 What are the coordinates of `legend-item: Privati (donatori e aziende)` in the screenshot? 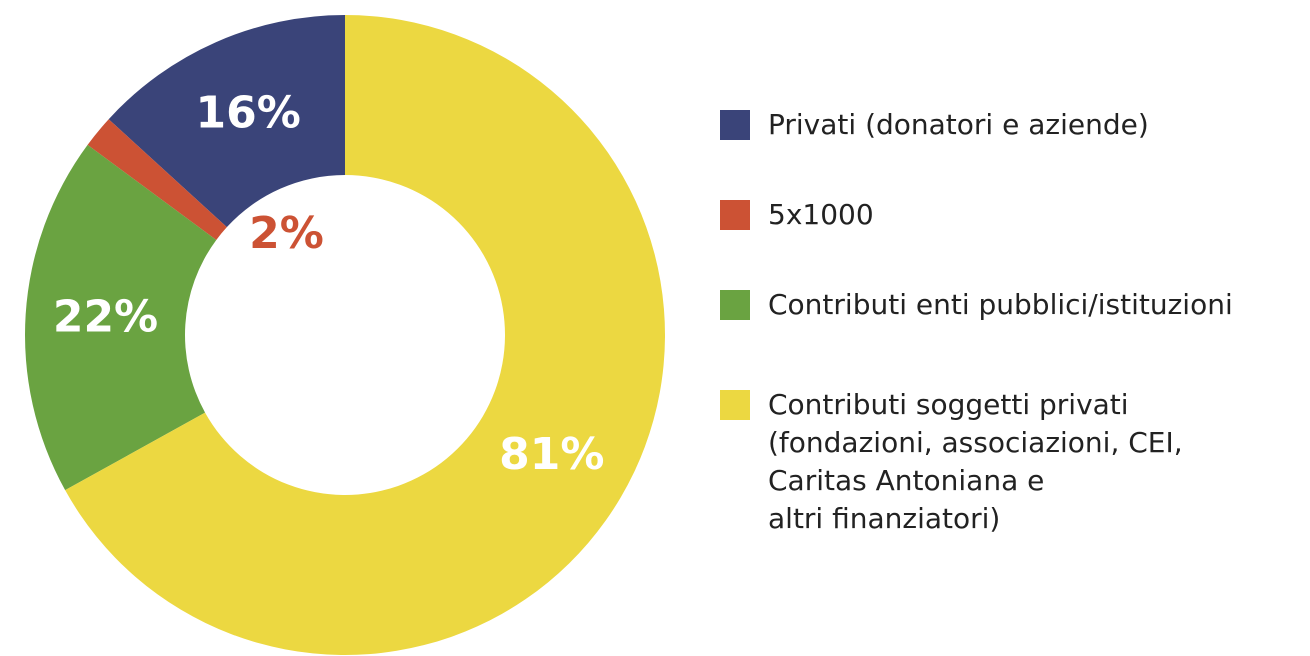 It's located at (934, 125).